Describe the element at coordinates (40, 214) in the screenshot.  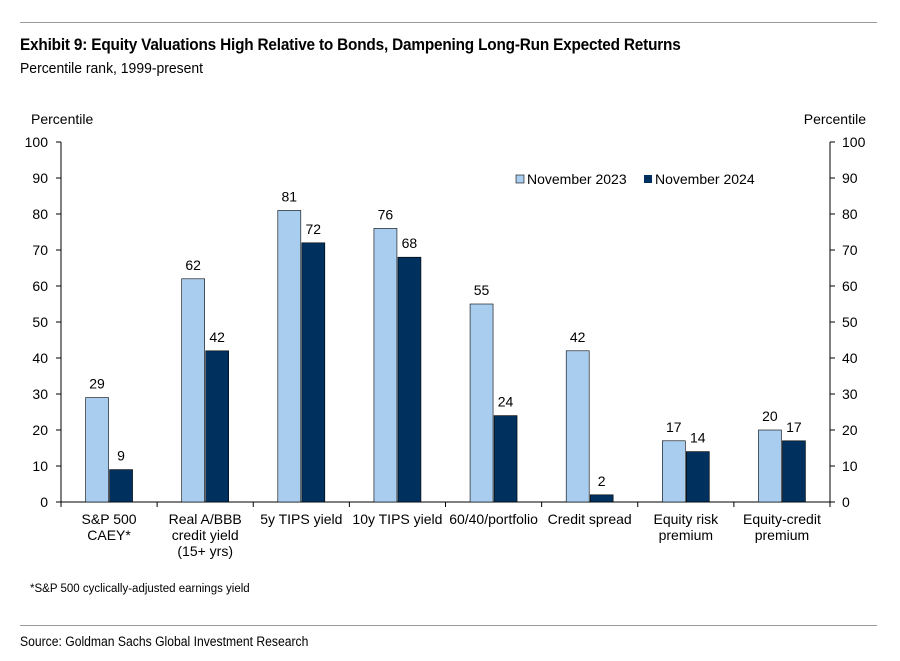
I see `y-tick-label-left: 80` at that location.